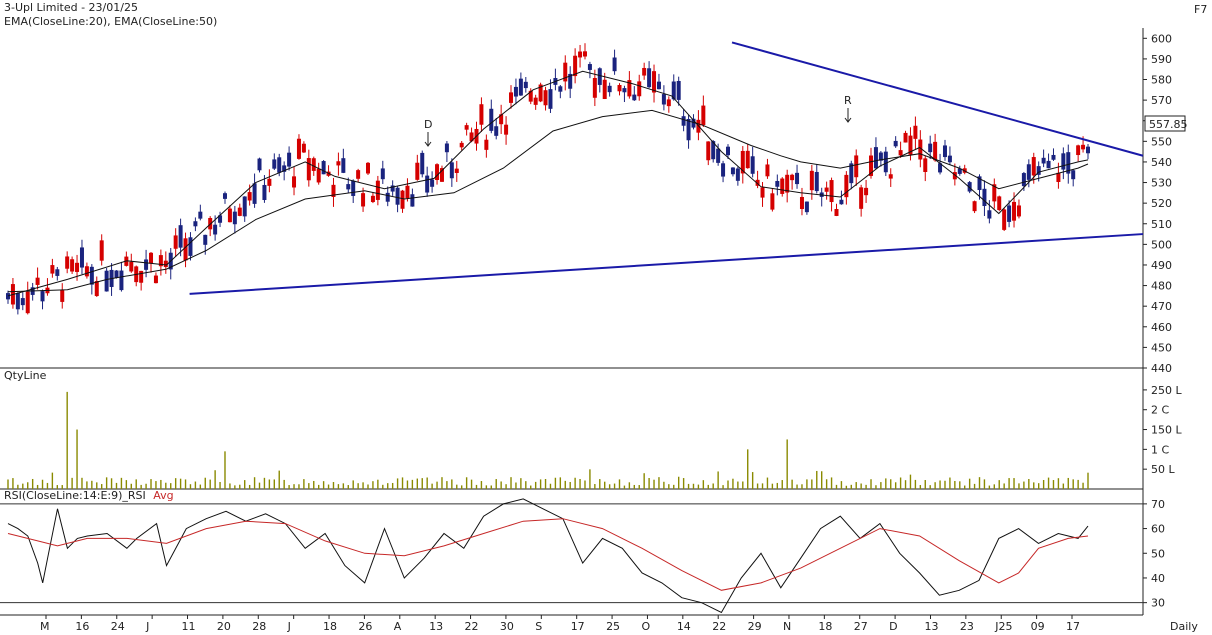 The image size is (1212, 635). Describe the element at coordinates (645, 626) in the screenshot. I see `date-tick-label: O` at that location.